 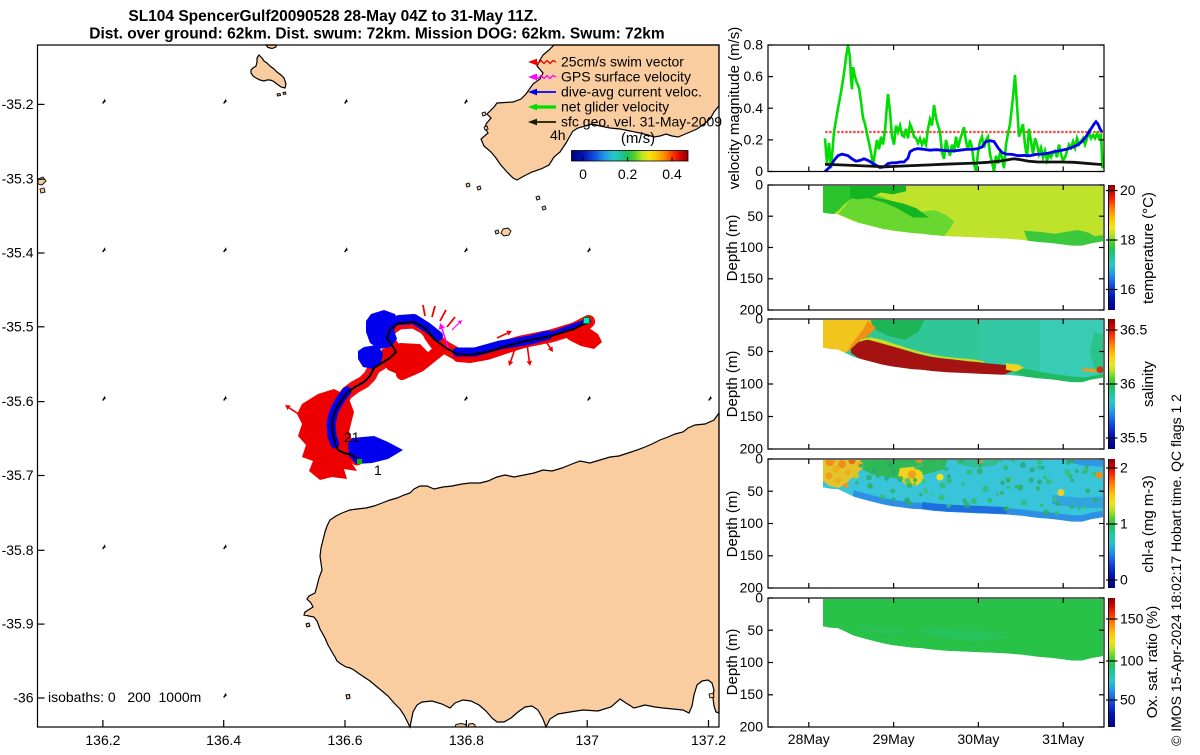 What do you see at coordinates (1128, 190) in the screenshot?
I see `svg-text: 20` at bounding box center [1128, 190].